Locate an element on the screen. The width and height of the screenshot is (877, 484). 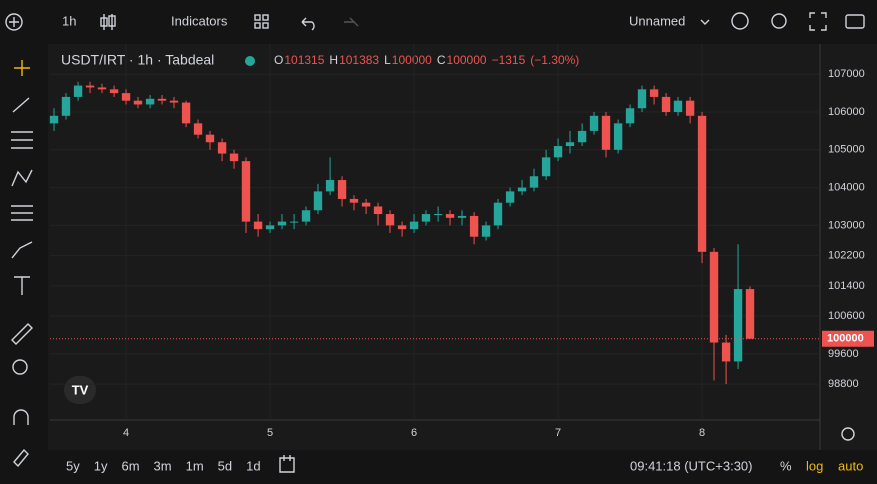
trendline-tool is located at coordinates (21, 105).